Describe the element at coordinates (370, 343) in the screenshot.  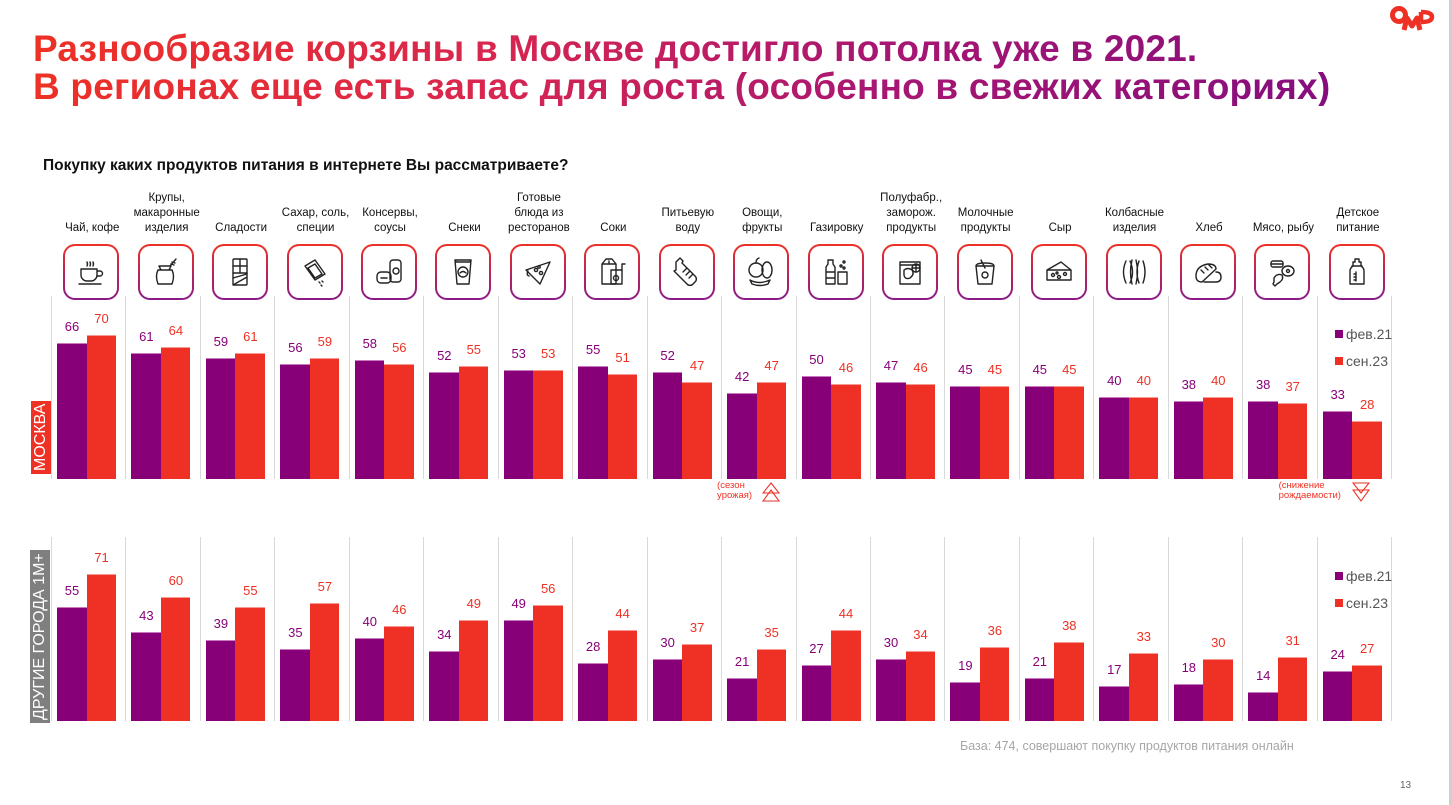
I see `data-label: 58` at that location.